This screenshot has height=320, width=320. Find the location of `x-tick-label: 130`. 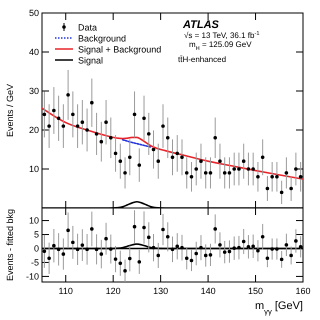

x-tick-label: 130 is located at coordinates (160, 291).